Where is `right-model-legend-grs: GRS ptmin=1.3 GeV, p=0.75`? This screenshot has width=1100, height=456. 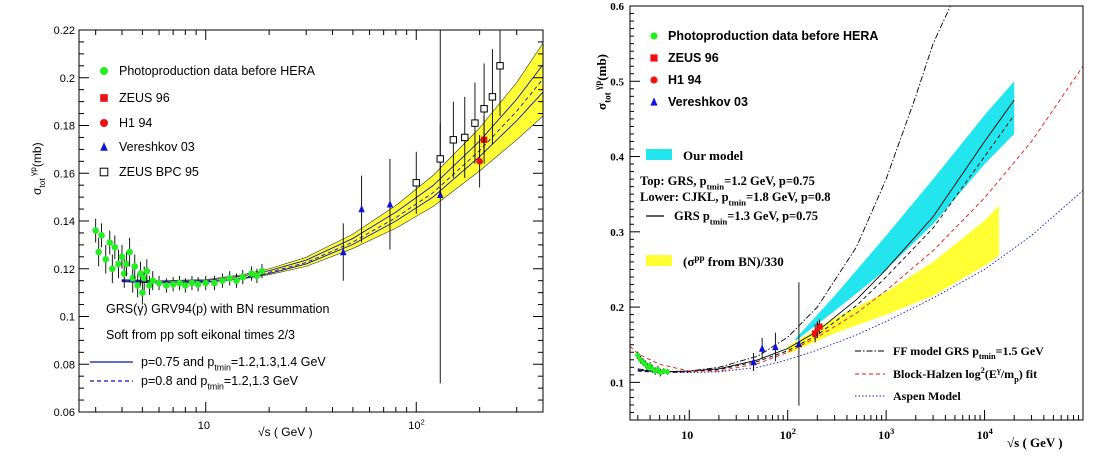
right-model-legend-grs: GRS ptmin=1.3 GeV, p=0.75 is located at coordinates (746, 217).